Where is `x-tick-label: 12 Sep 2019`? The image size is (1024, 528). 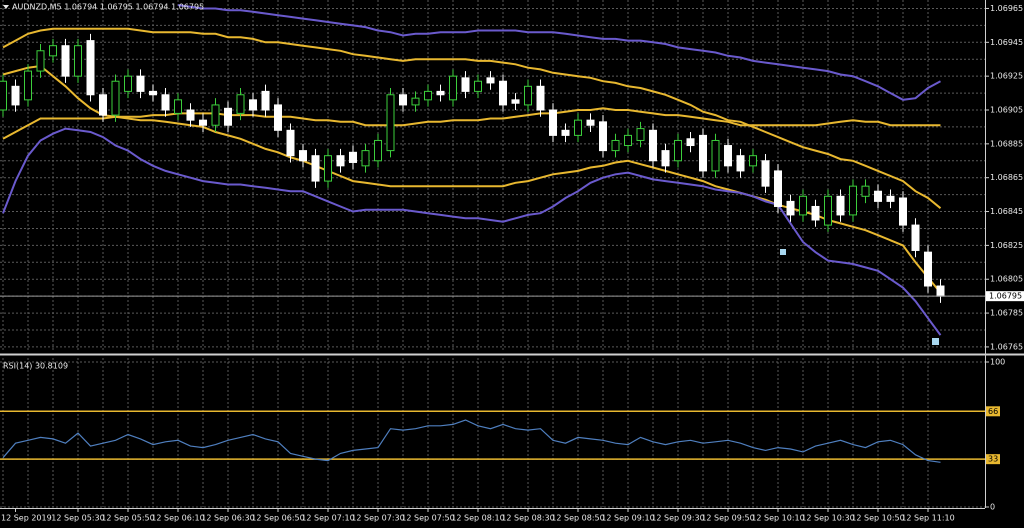 x-tick-label: 12 Sep 2019 is located at coordinates (26, 518).